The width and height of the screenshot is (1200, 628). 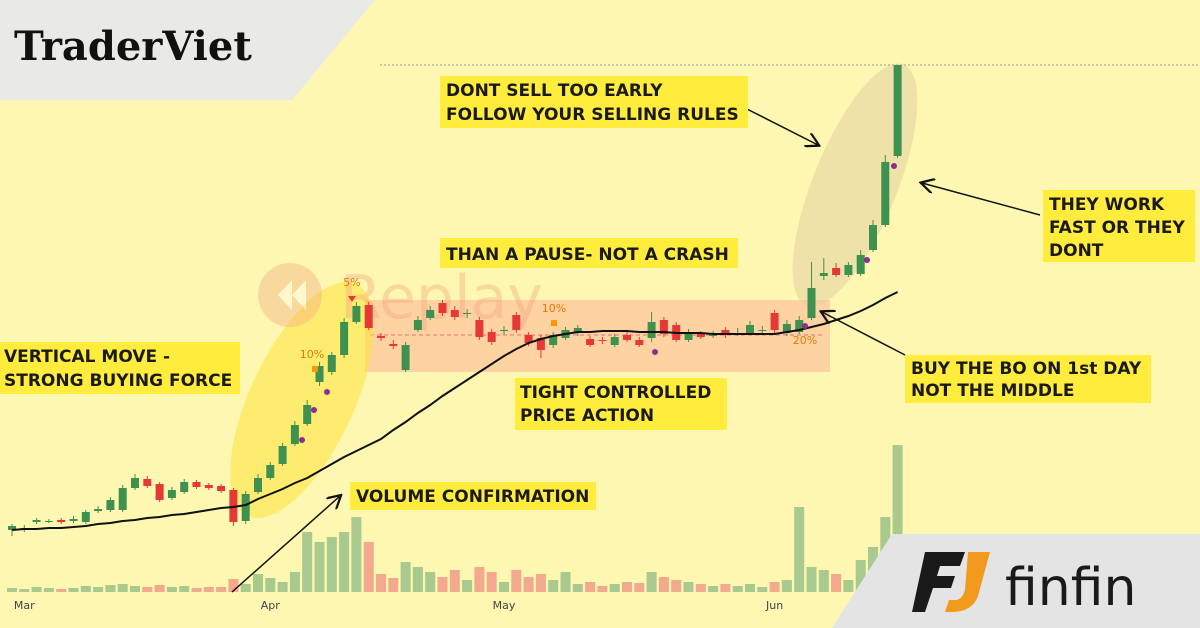 I want to click on logo-badge: finfin, so click(x=1016, y=581).